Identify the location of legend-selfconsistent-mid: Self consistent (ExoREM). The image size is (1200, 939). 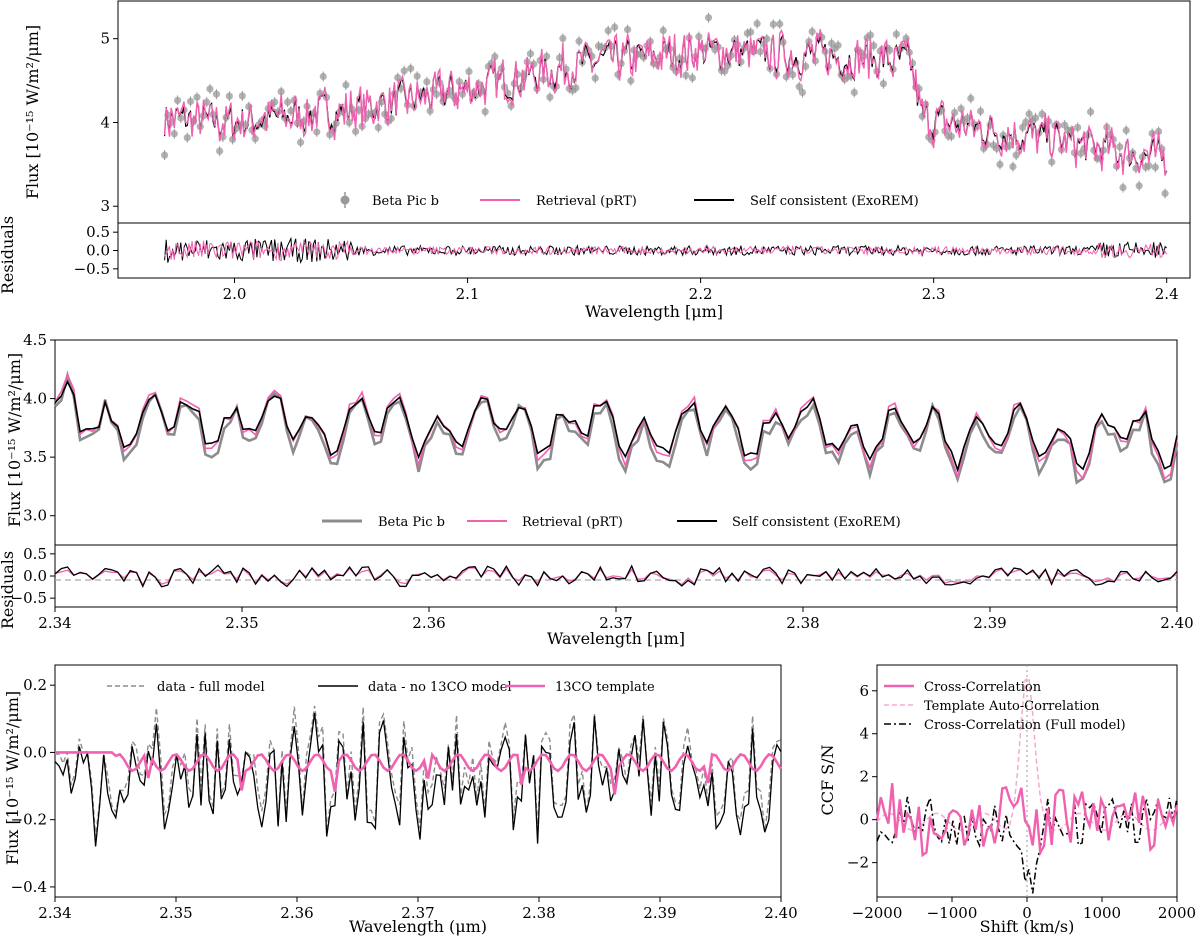
(816, 522).